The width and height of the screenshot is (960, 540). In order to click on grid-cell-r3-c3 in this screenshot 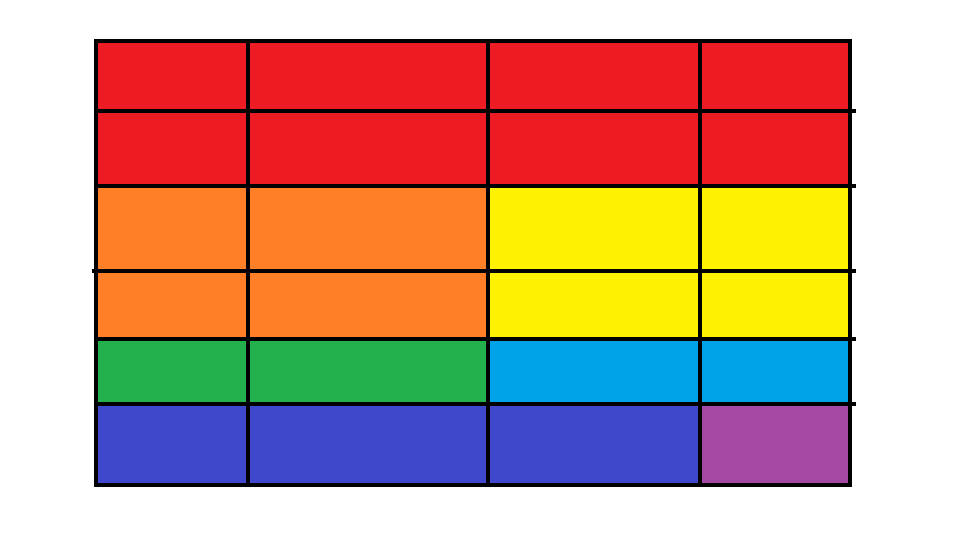, I will do `click(594, 228)`.